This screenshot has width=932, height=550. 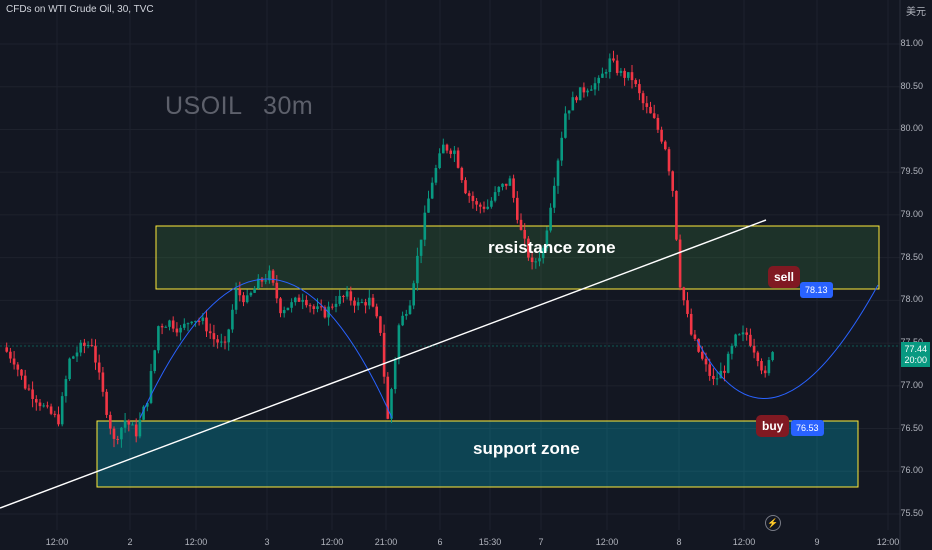 I want to click on support-zone-label: support zone, so click(x=526, y=448).